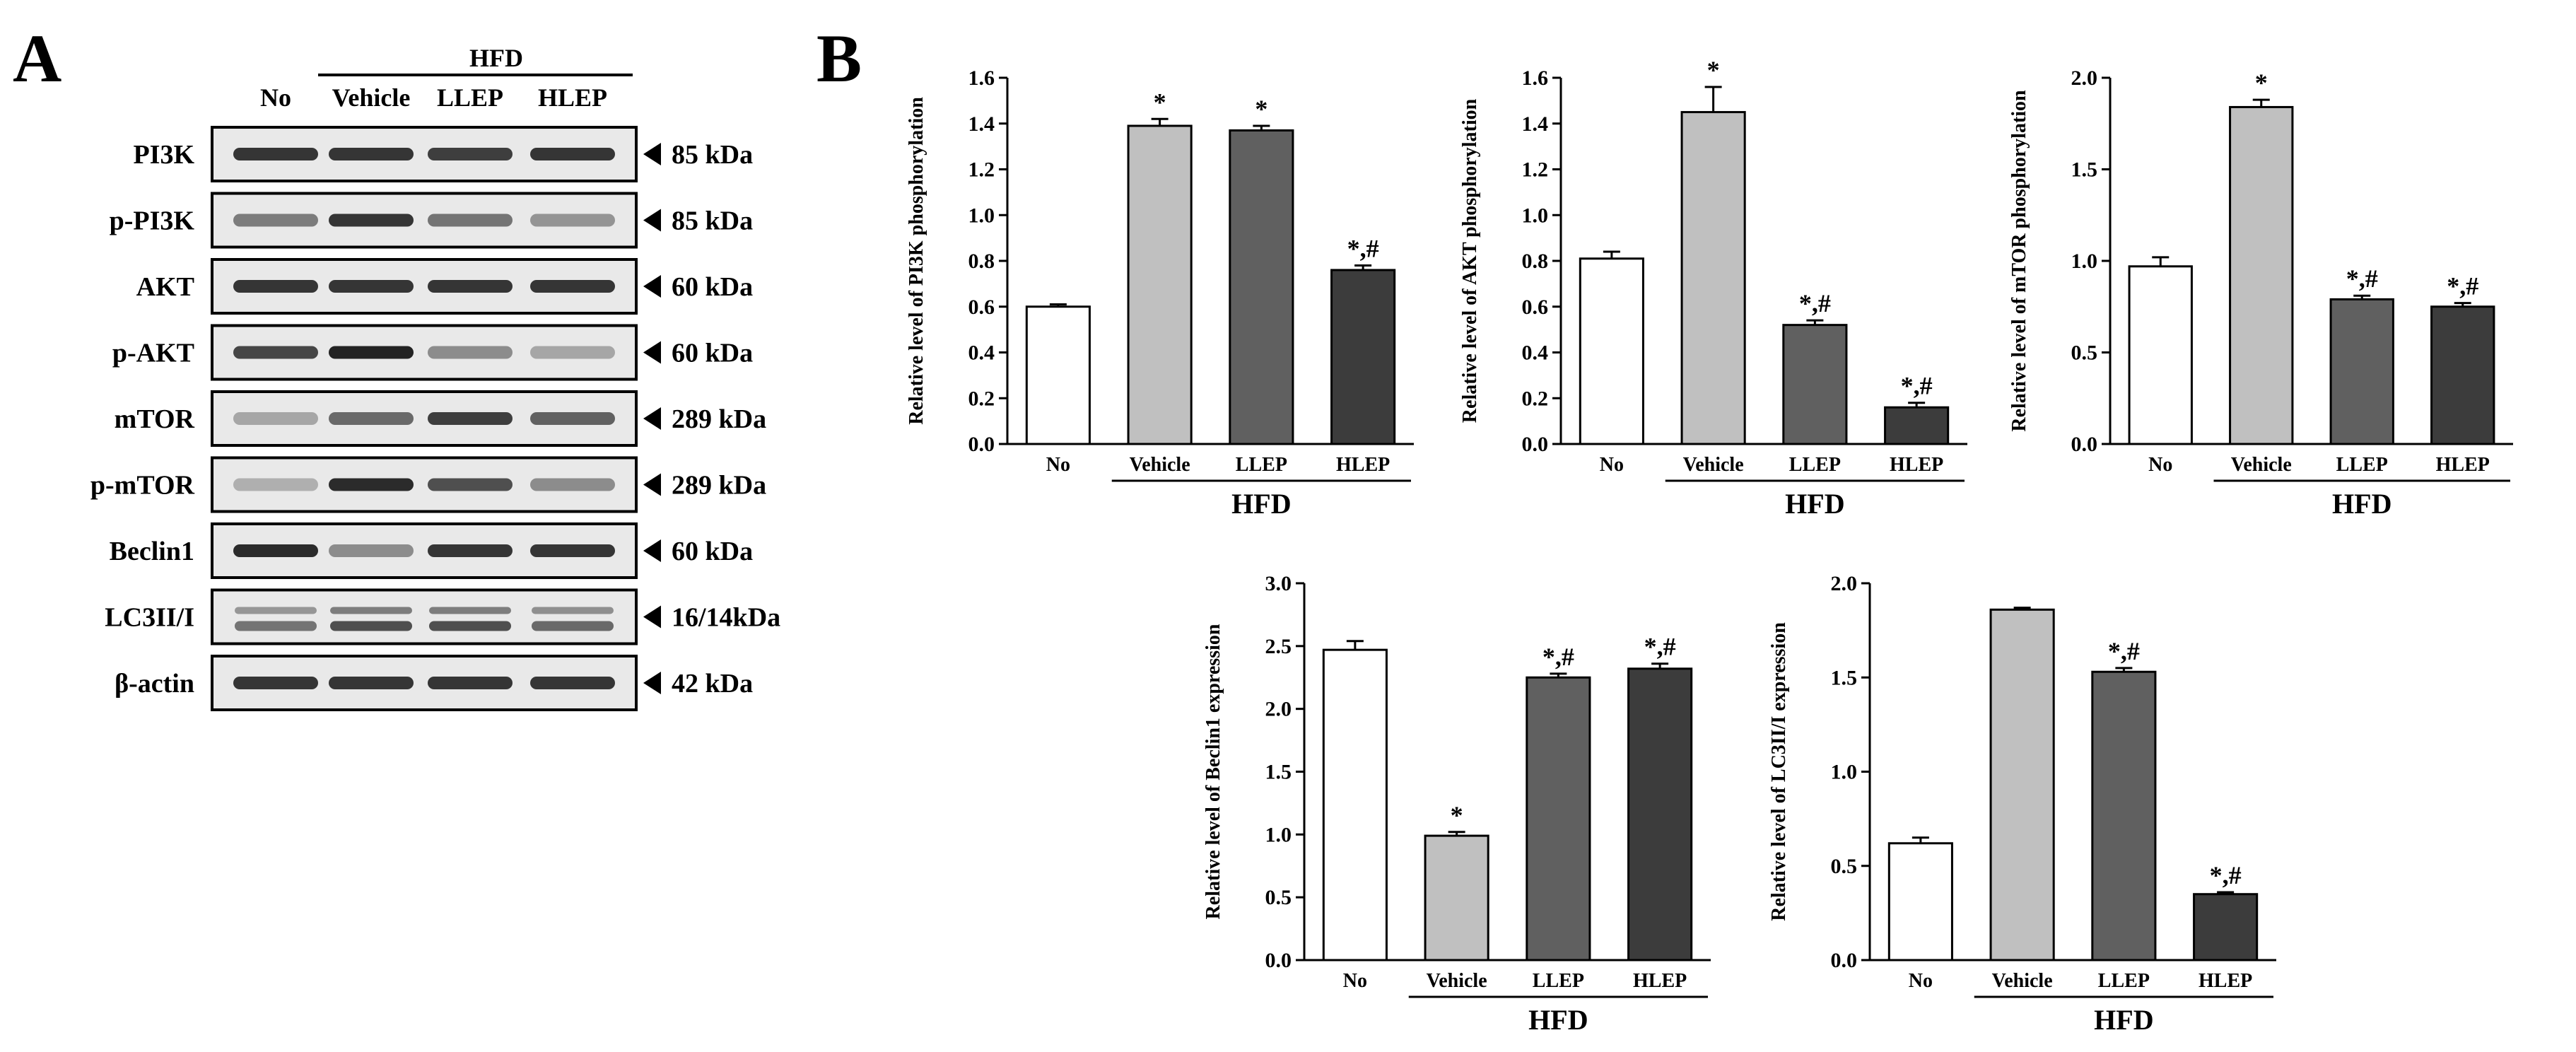 This screenshot has height=1052, width=2576. Describe the element at coordinates (432, 221) in the screenshot. I see `blot-row-p-pi3k: p-PI3K 85 kDa` at that location.